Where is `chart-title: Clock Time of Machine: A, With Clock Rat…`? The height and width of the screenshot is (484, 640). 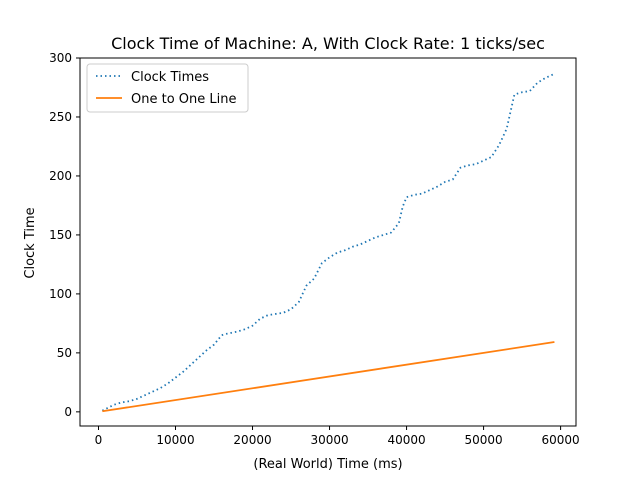 chart-title: Clock Time of Machine: A, With Clock Rat… is located at coordinates (328, 43).